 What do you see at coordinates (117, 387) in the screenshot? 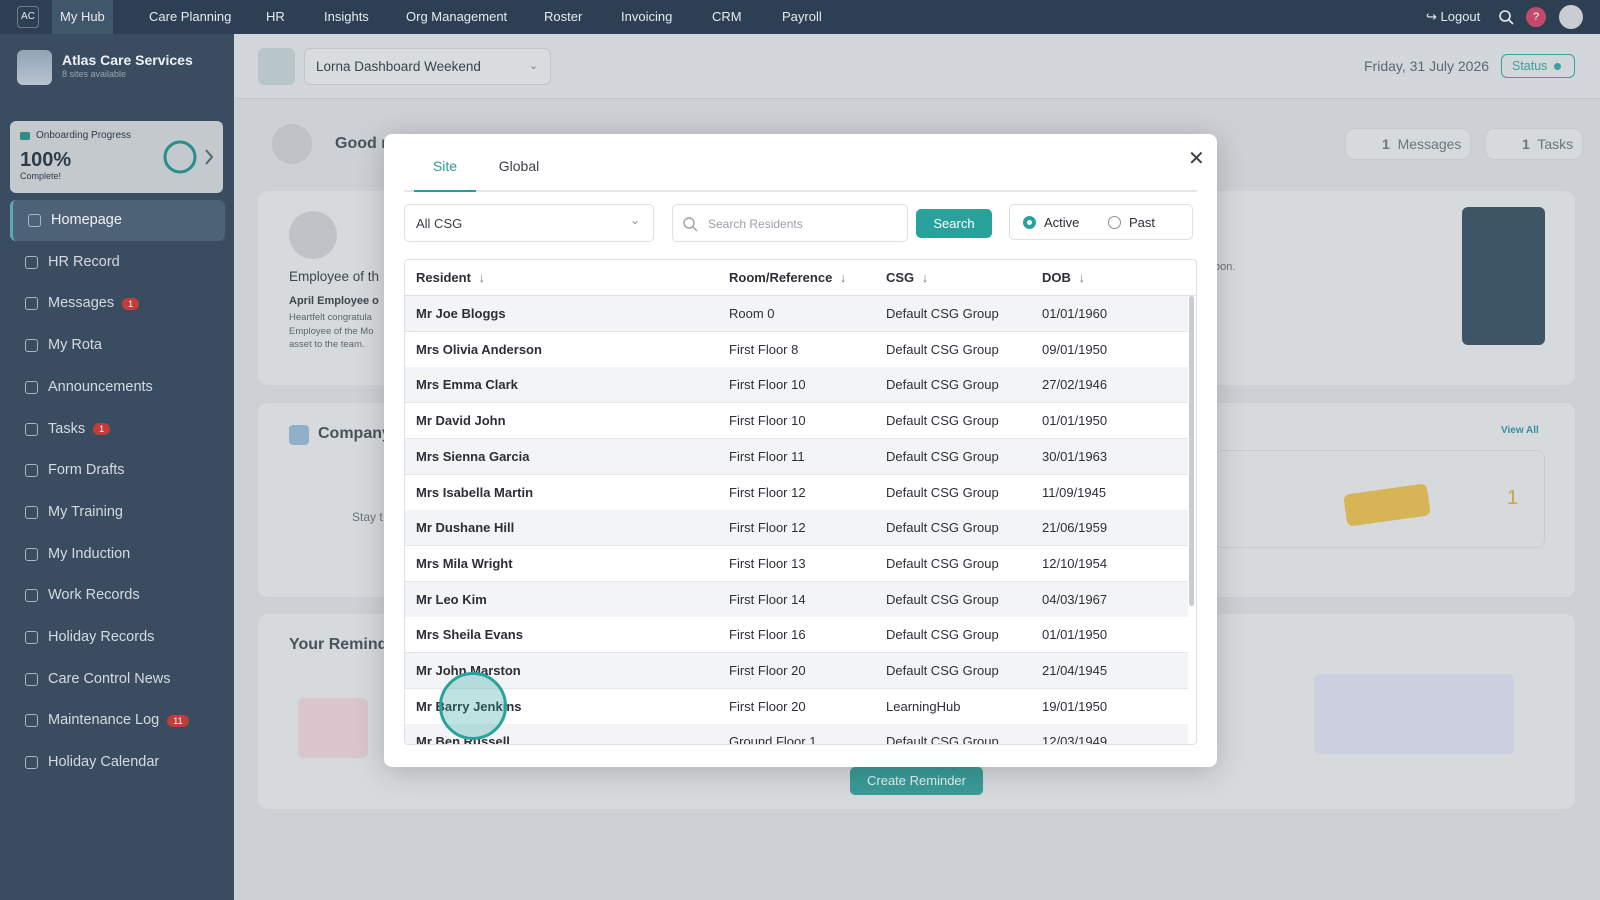
I see `menu-item: Announcements` at bounding box center [117, 387].